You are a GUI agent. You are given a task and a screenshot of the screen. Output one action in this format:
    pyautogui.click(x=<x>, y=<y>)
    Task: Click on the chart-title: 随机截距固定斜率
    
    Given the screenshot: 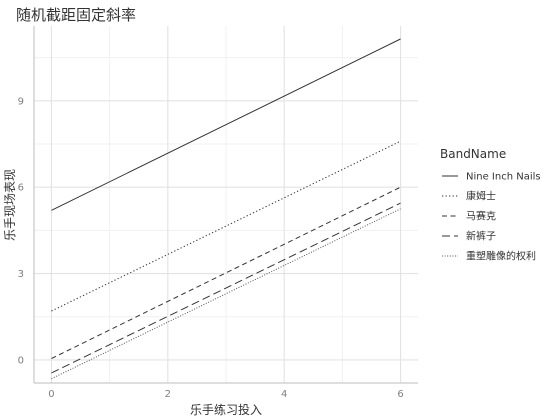 What is the action you would take?
    pyautogui.click(x=76, y=15)
    